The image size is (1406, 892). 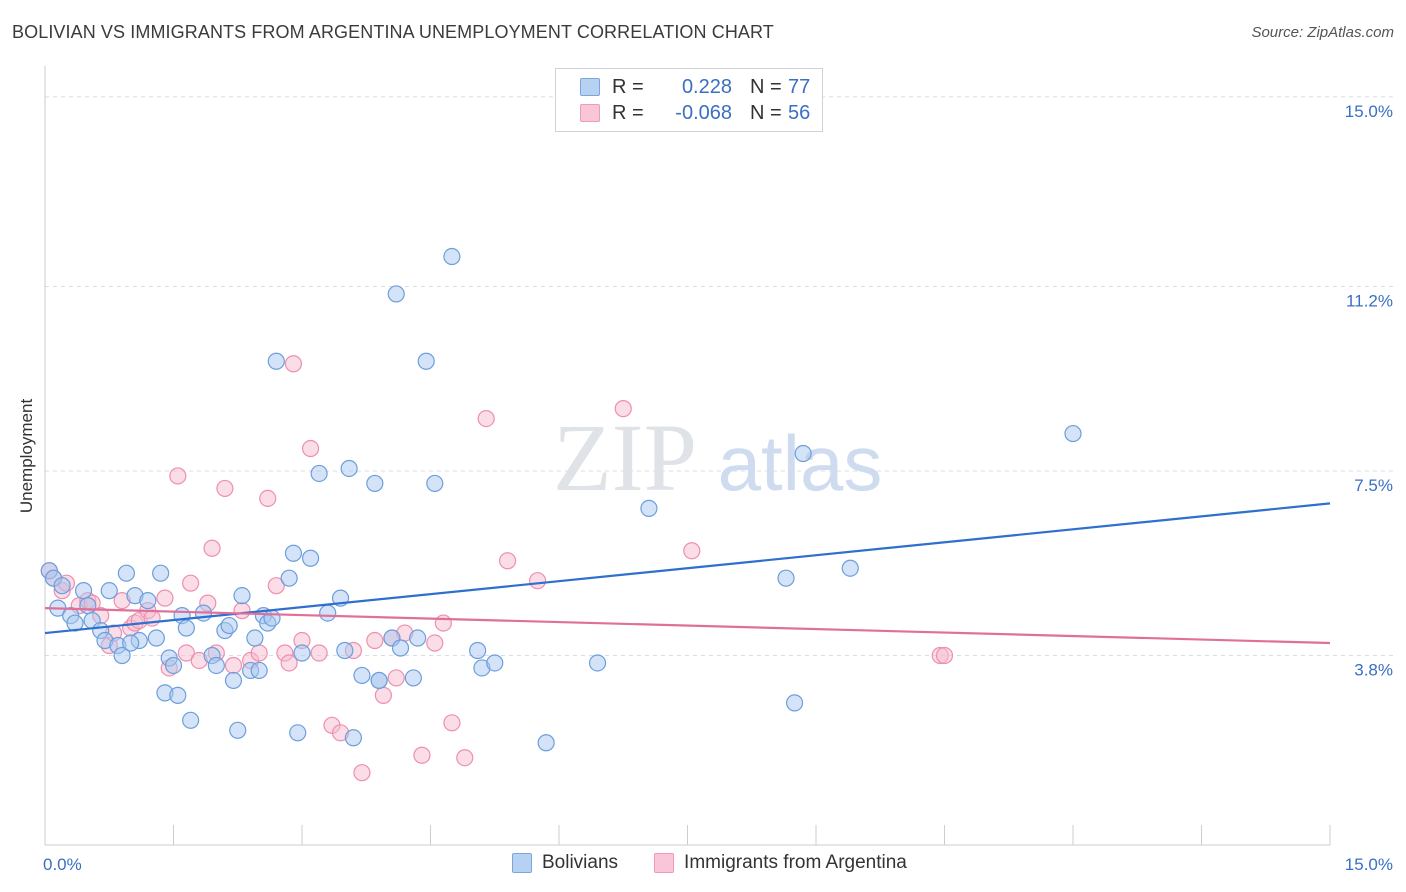 I want to click on watermark-zip: ZIP, so click(x=625, y=457).